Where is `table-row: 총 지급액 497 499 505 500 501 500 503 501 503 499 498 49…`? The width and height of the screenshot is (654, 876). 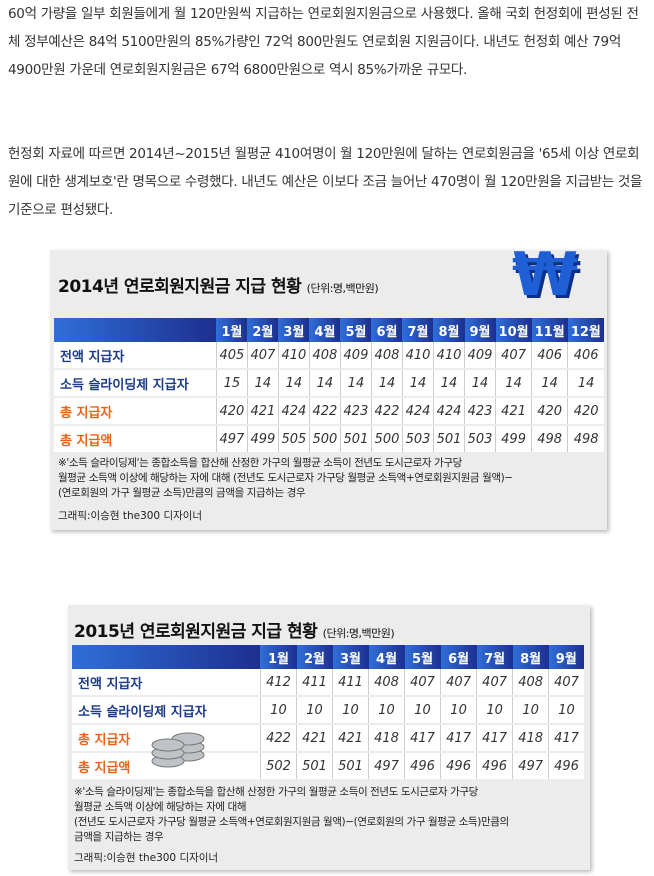 table-row: 총 지급액 497 499 505 500 501 500 503 501 503 499 498 49… is located at coordinates (329, 439).